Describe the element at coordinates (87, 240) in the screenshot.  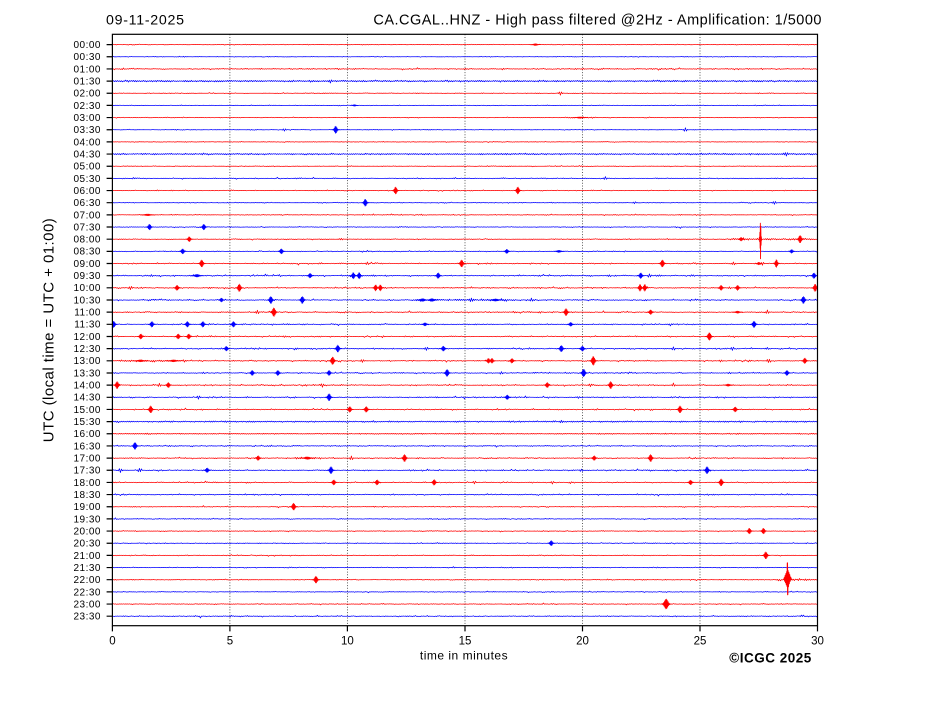
I see `svg-text: 08:00` at that location.